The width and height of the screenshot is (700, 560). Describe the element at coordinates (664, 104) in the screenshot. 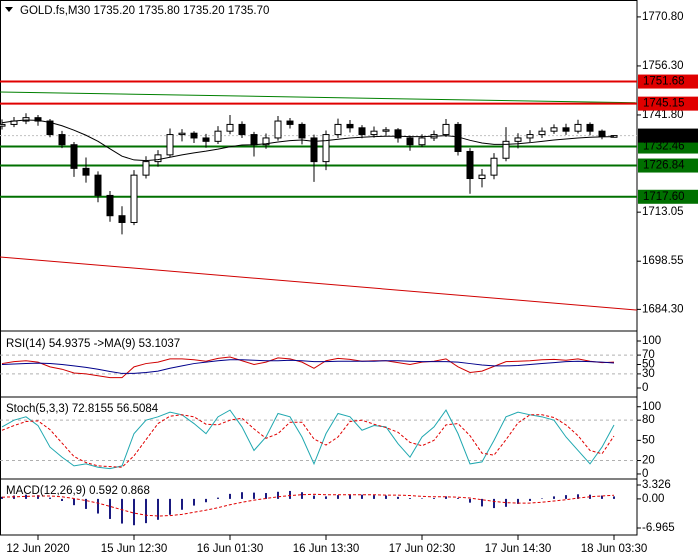

I see `level-label: 1745.15` at that location.